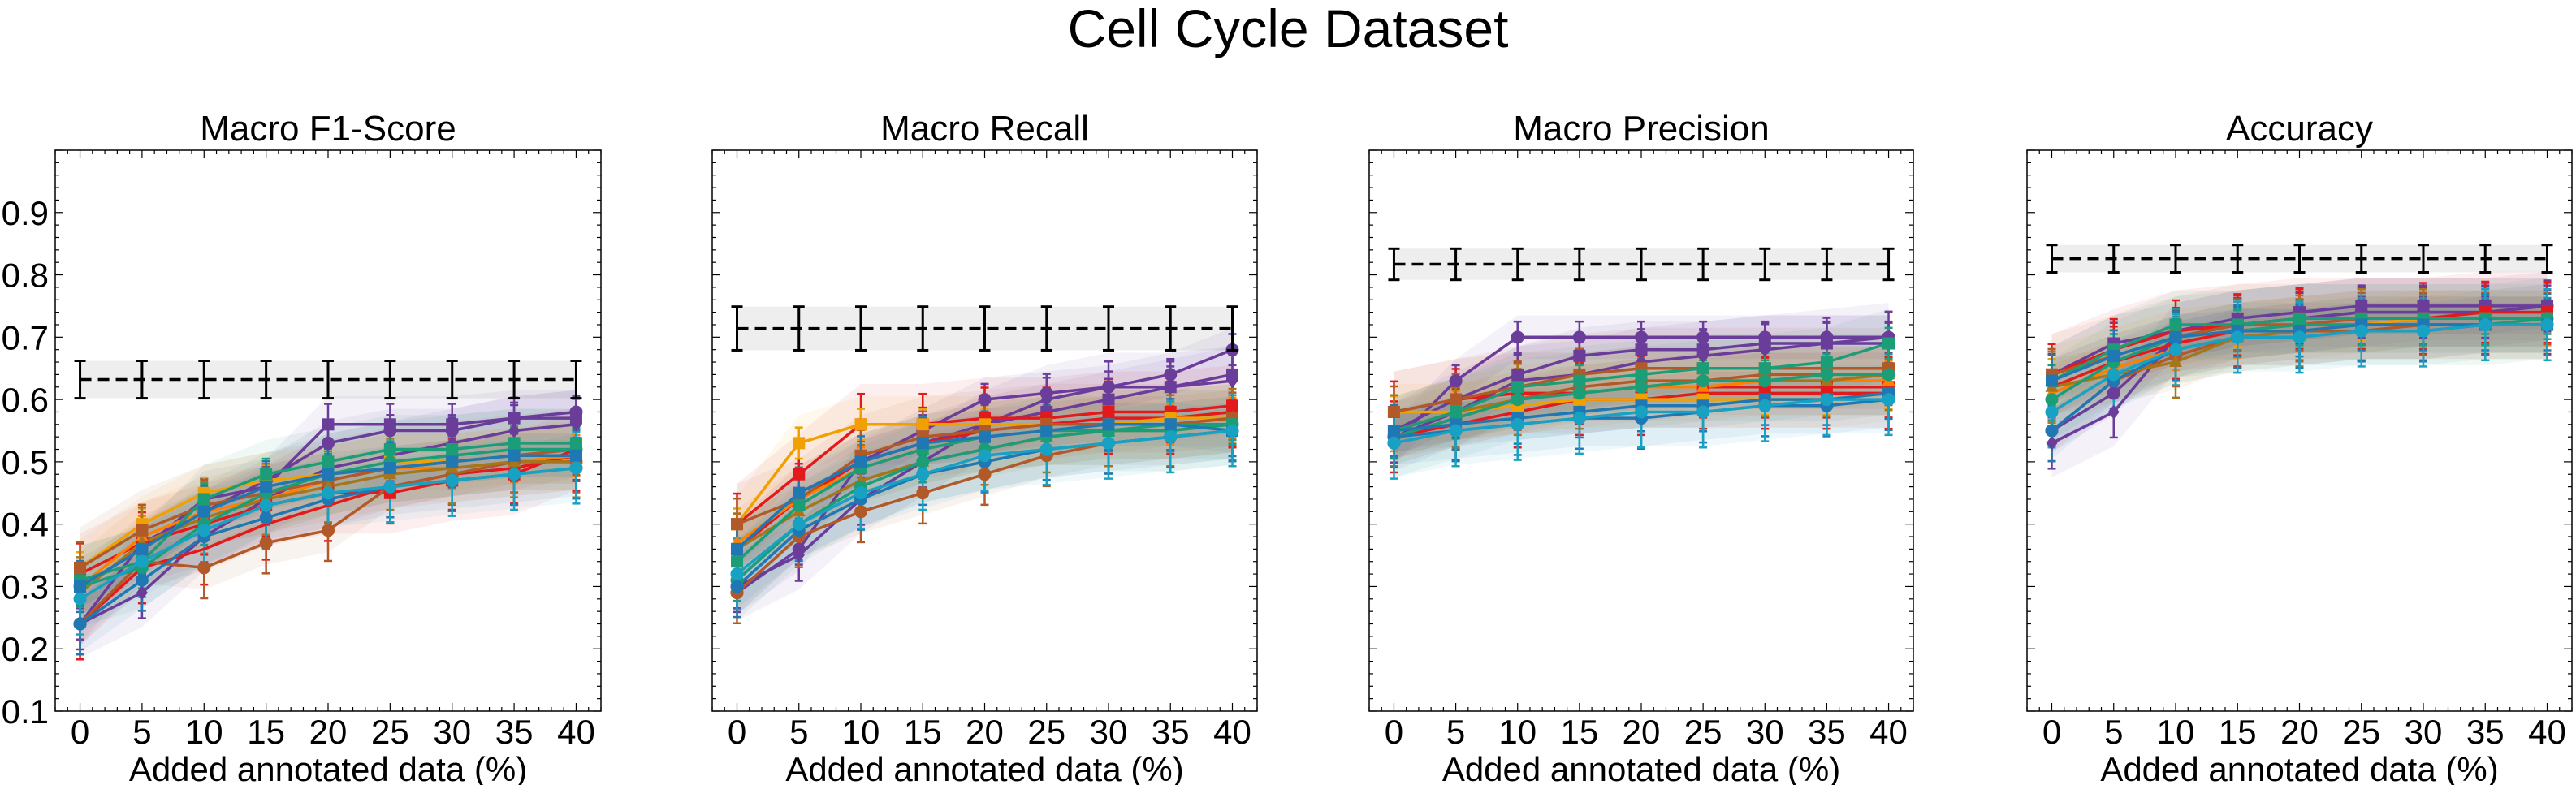 This screenshot has height=785, width=2576. Describe the element at coordinates (26, 711) in the screenshot. I see `y-tick-label: 0.1` at that location.